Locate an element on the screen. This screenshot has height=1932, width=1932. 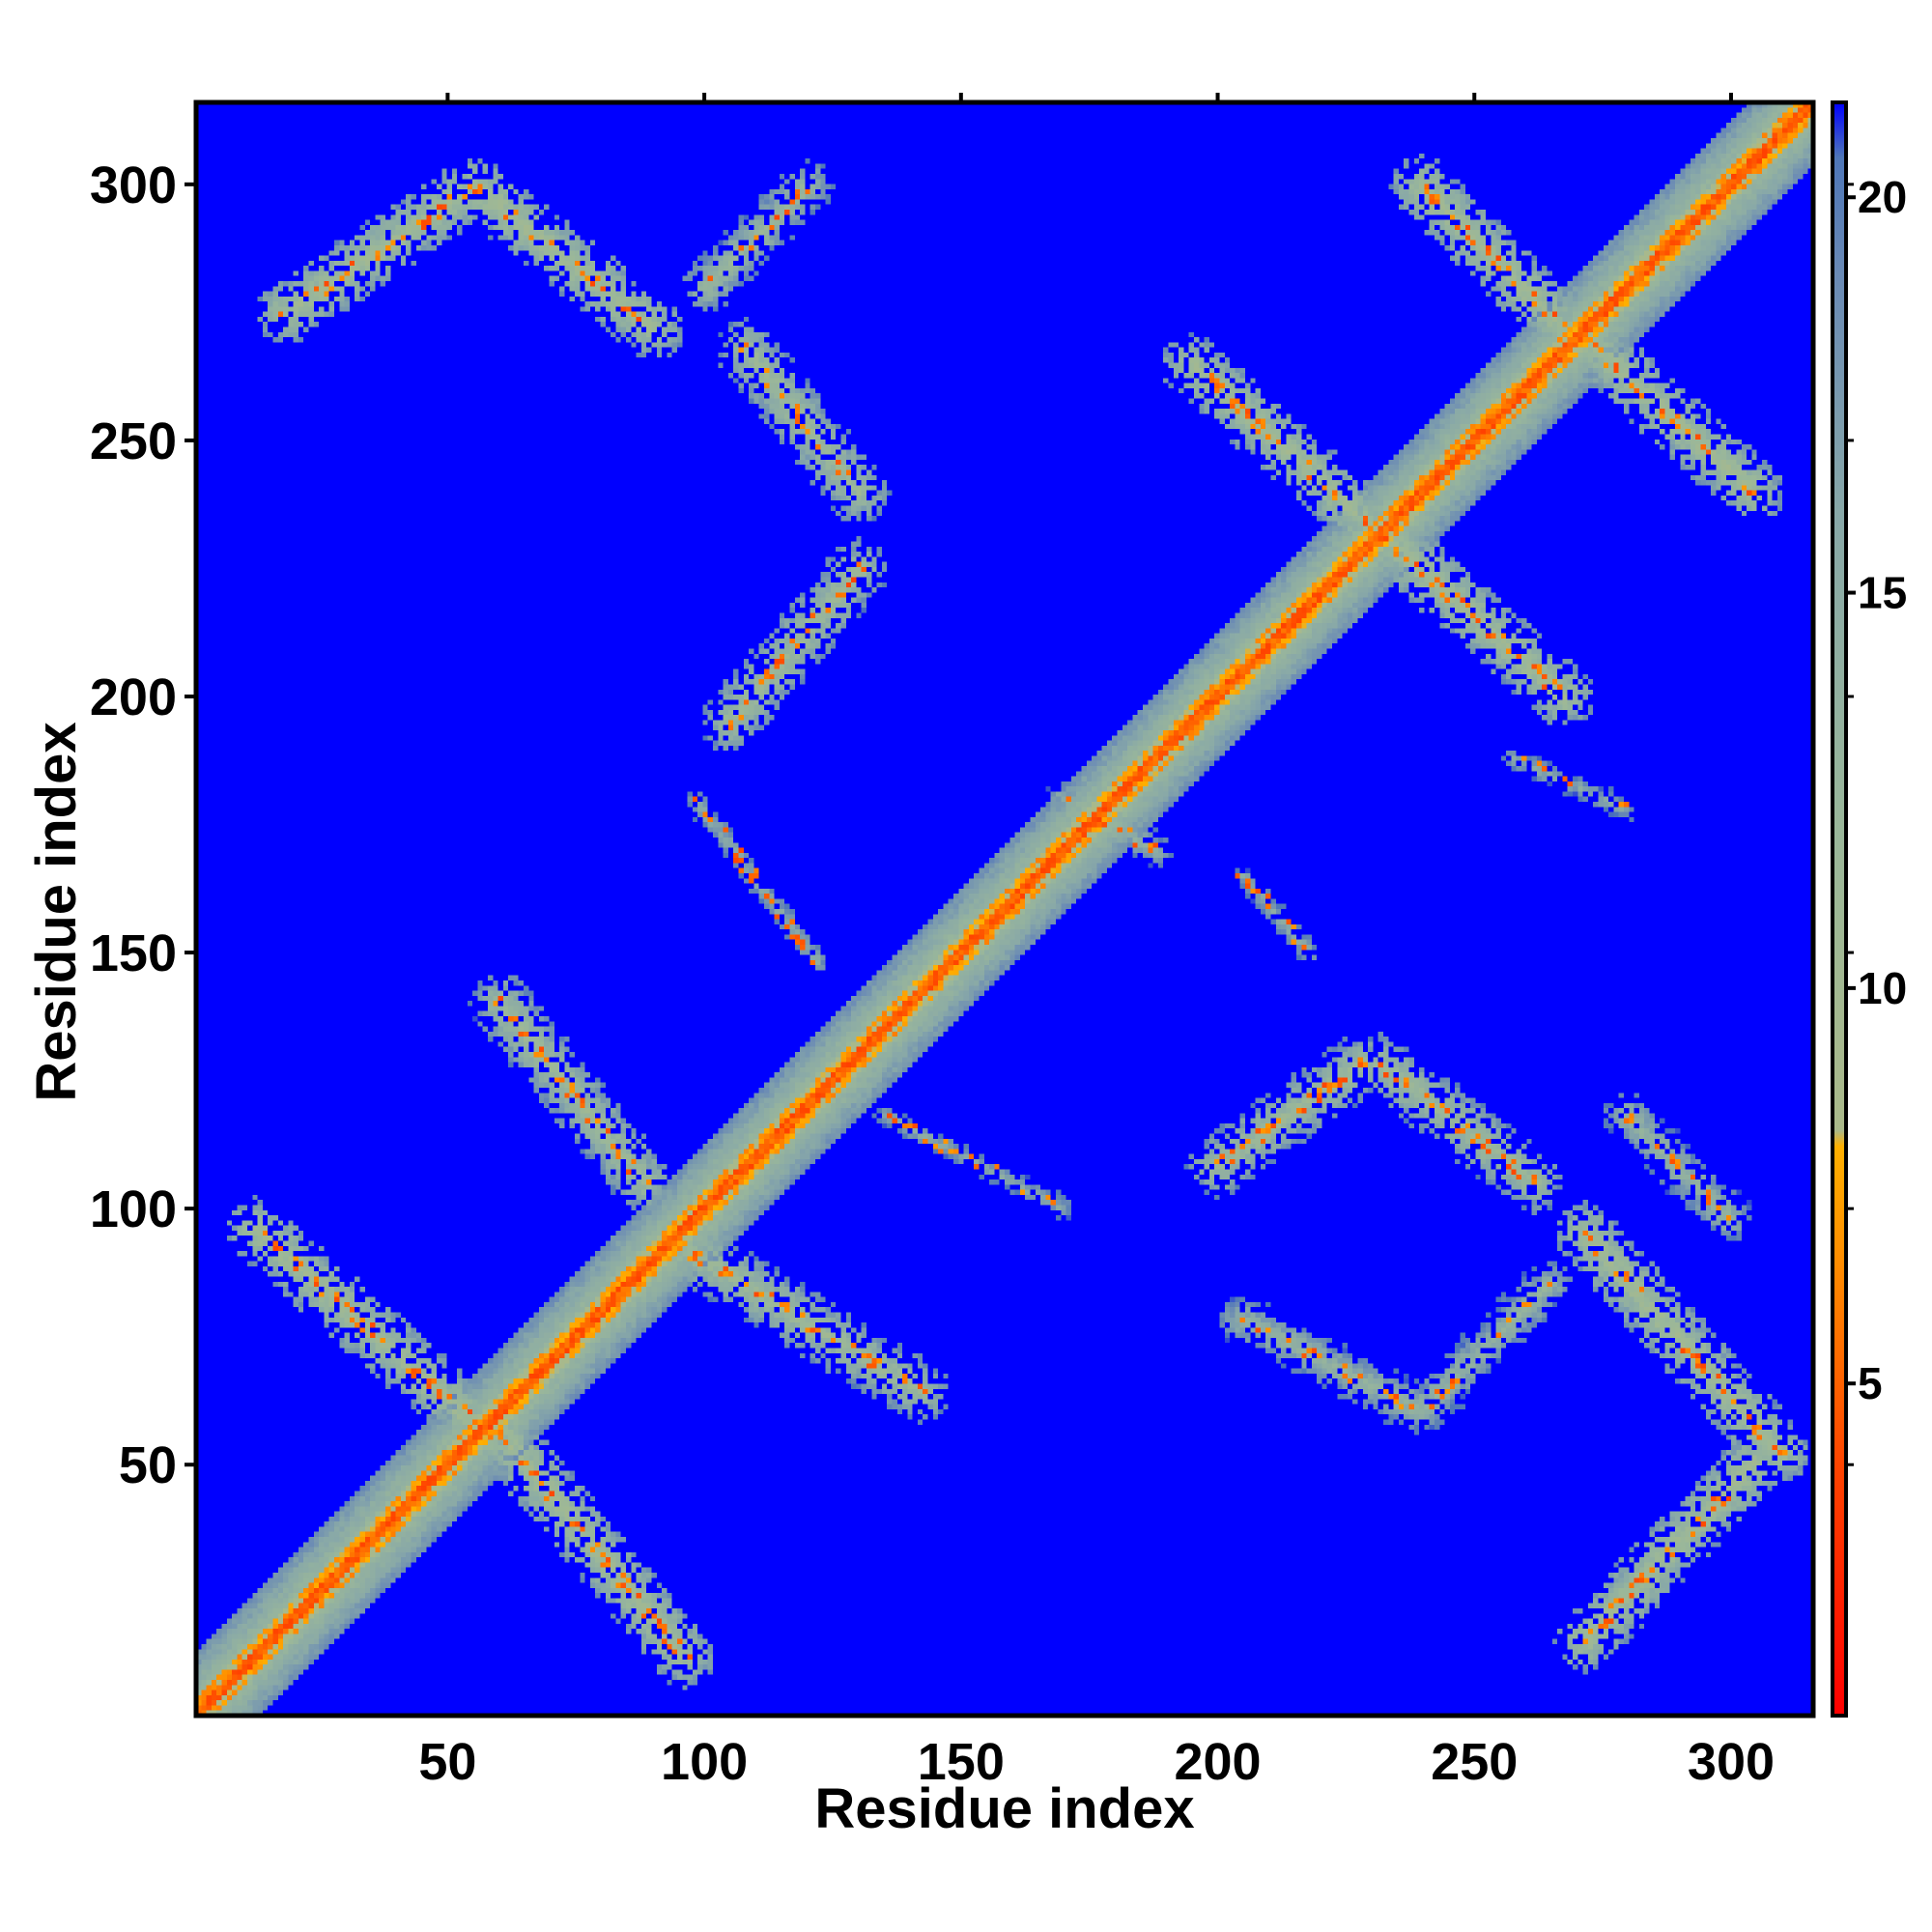
colorbar-gradient is located at coordinates (1839, 909).